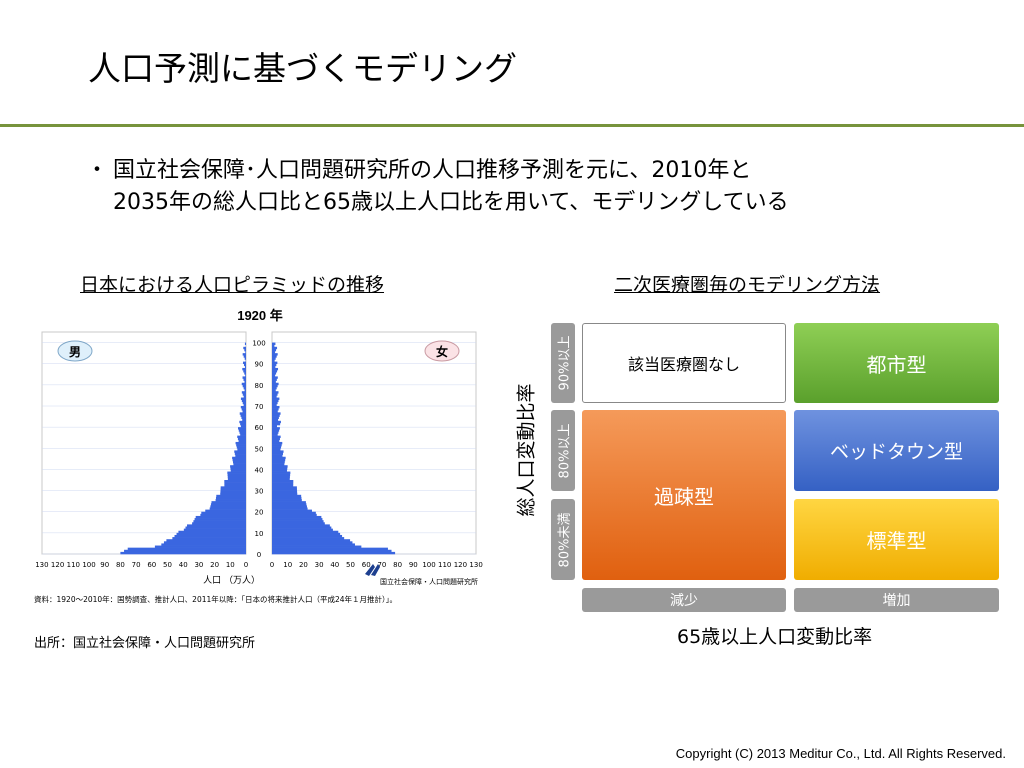  I want to click on cell-urban-type: 都市型, so click(896, 363).